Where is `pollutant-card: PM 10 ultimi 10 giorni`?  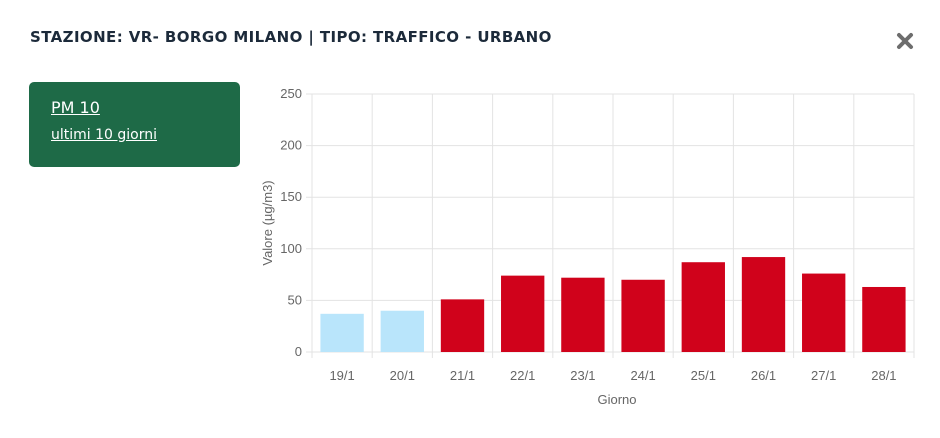
pollutant-card: PM 10 ultimi 10 giorni is located at coordinates (134, 124).